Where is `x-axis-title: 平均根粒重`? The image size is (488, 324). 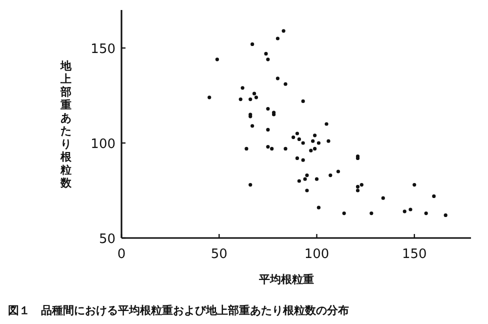 x-axis-title: 平均根粒重 is located at coordinates (286, 279).